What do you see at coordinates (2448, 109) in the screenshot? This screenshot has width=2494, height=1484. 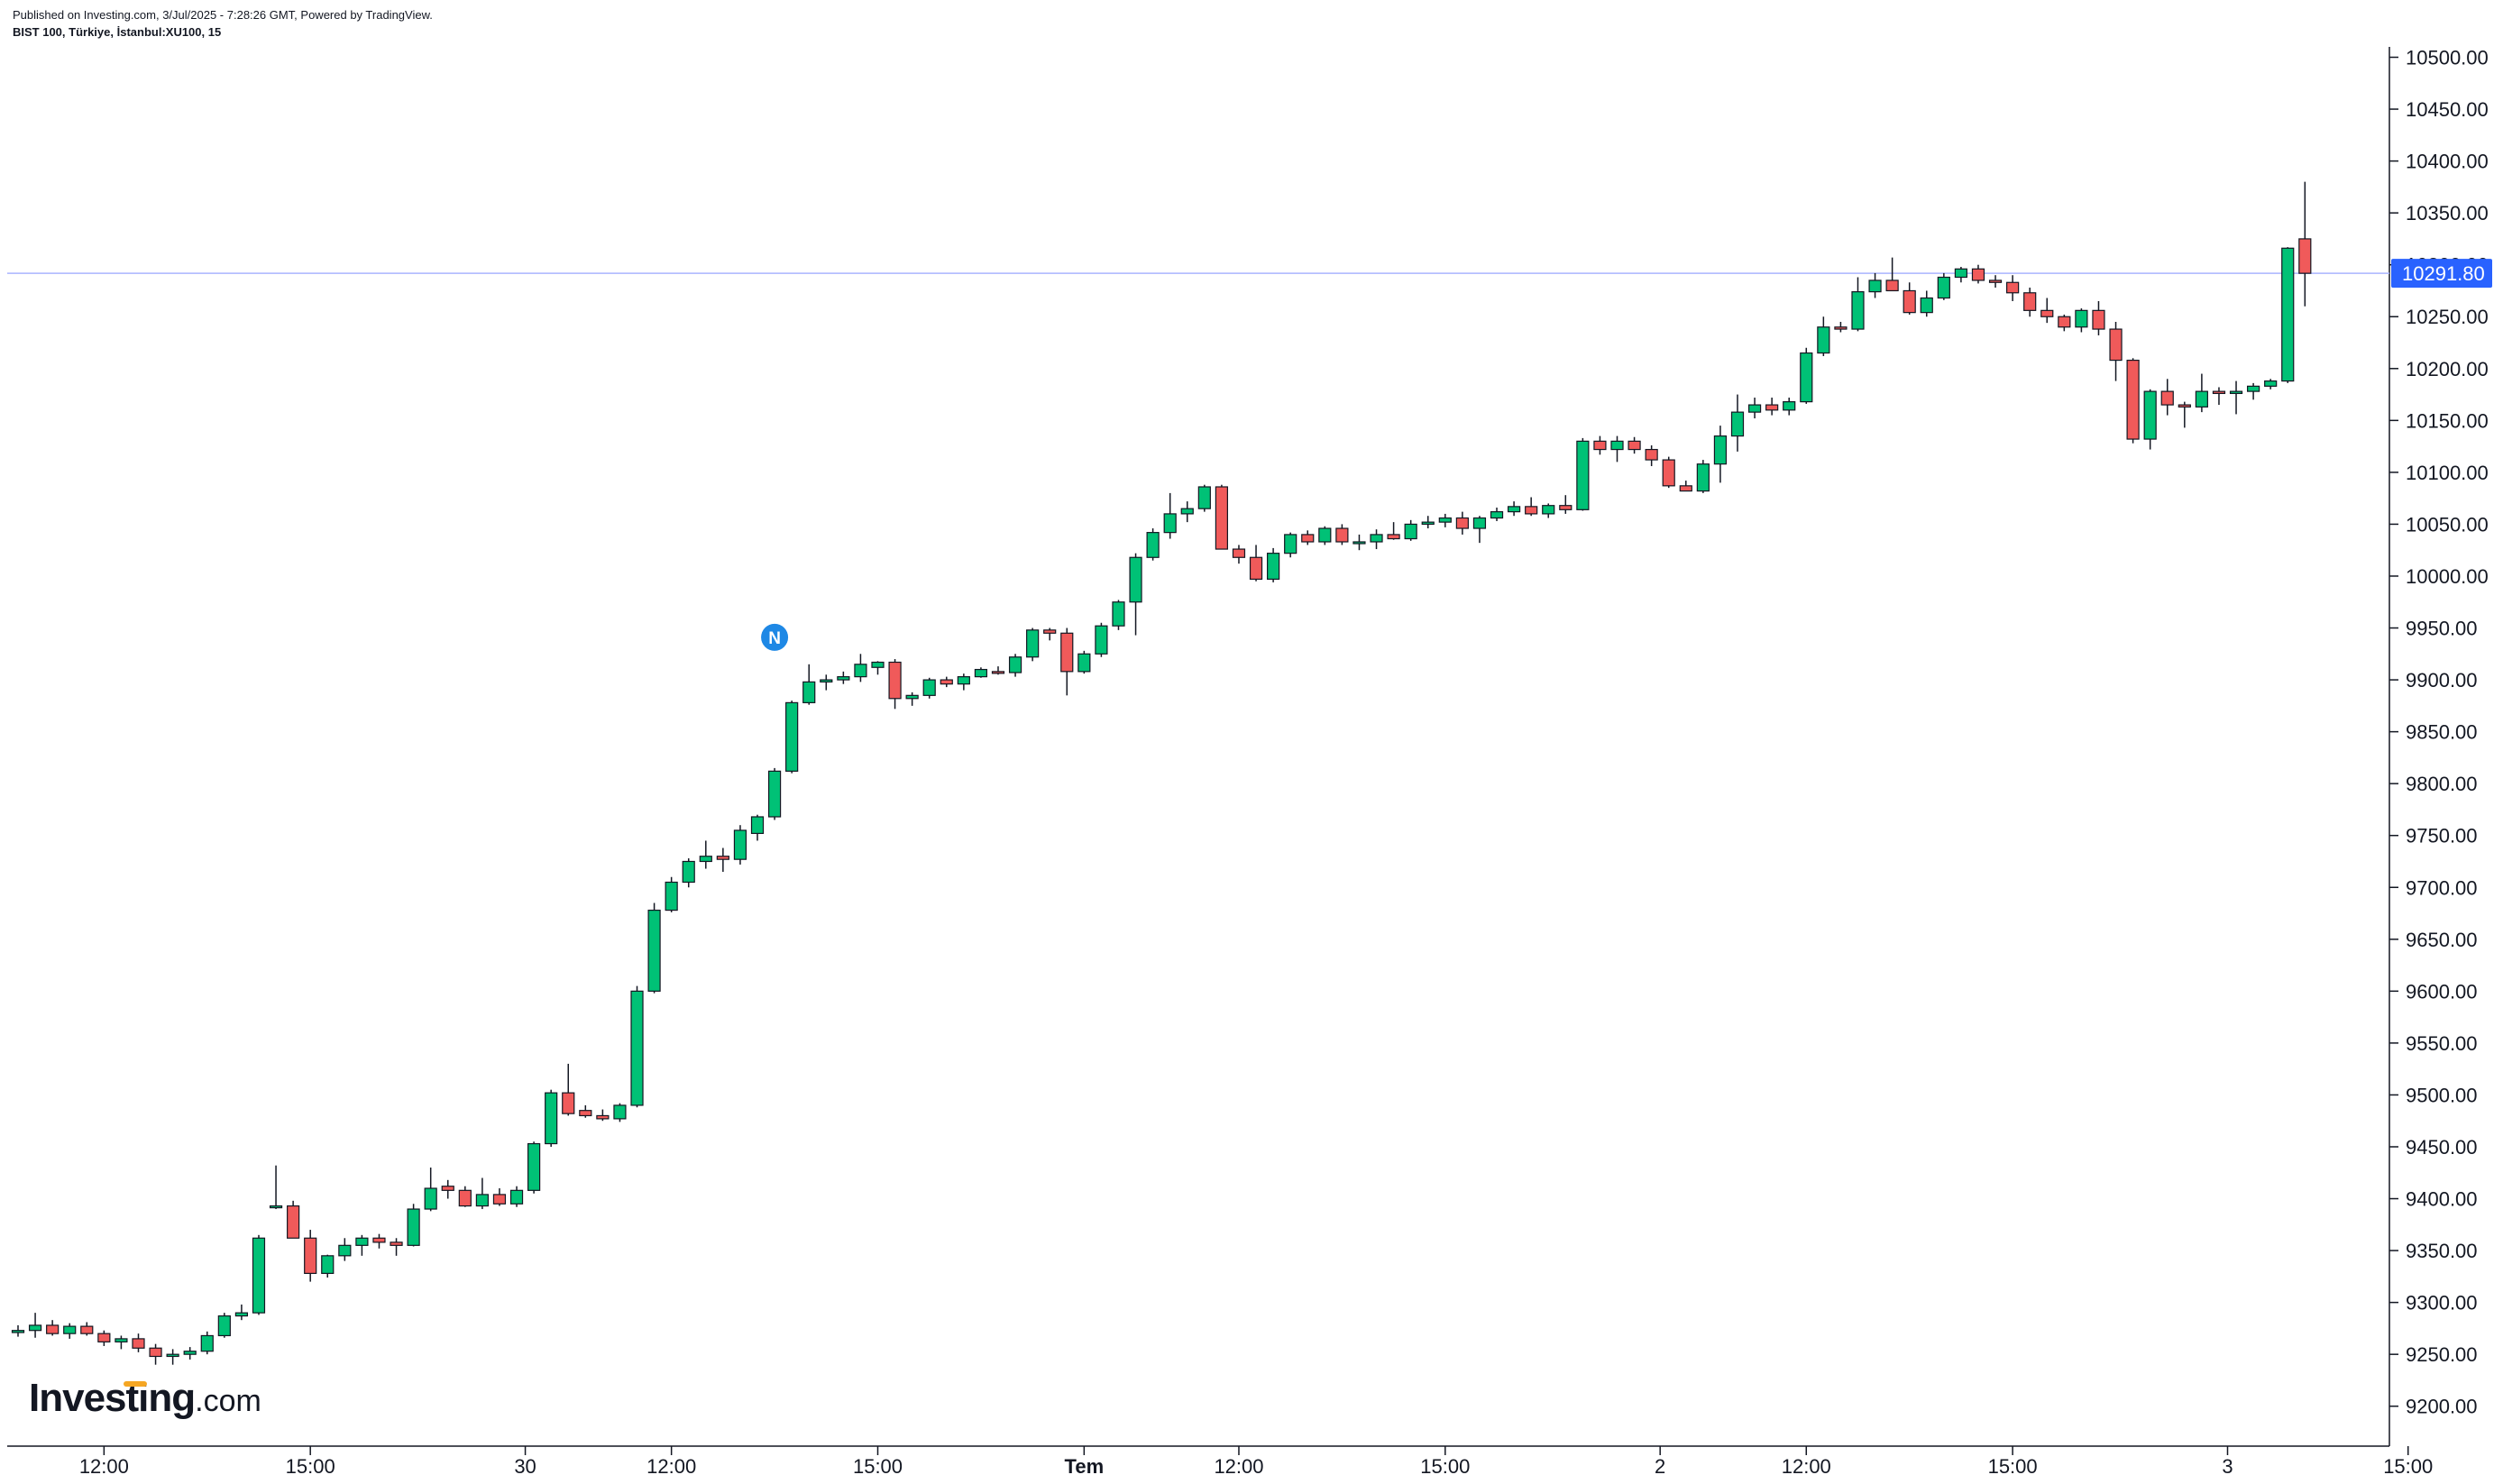 I see `y-tick-label: 10450.00` at bounding box center [2448, 109].